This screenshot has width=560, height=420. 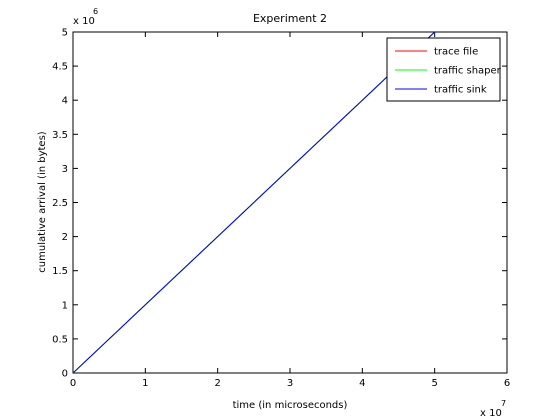 What do you see at coordinates (60, 67) in the screenshot?
I see `y-tick-label: 4.5` at bounding box center [60, 67].